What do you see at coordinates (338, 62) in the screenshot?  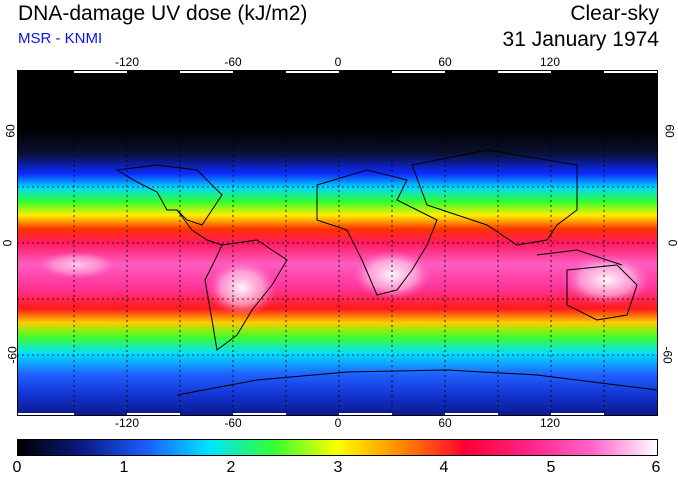 I see `lon-label-top: 0` at bounding box center [338, 62].